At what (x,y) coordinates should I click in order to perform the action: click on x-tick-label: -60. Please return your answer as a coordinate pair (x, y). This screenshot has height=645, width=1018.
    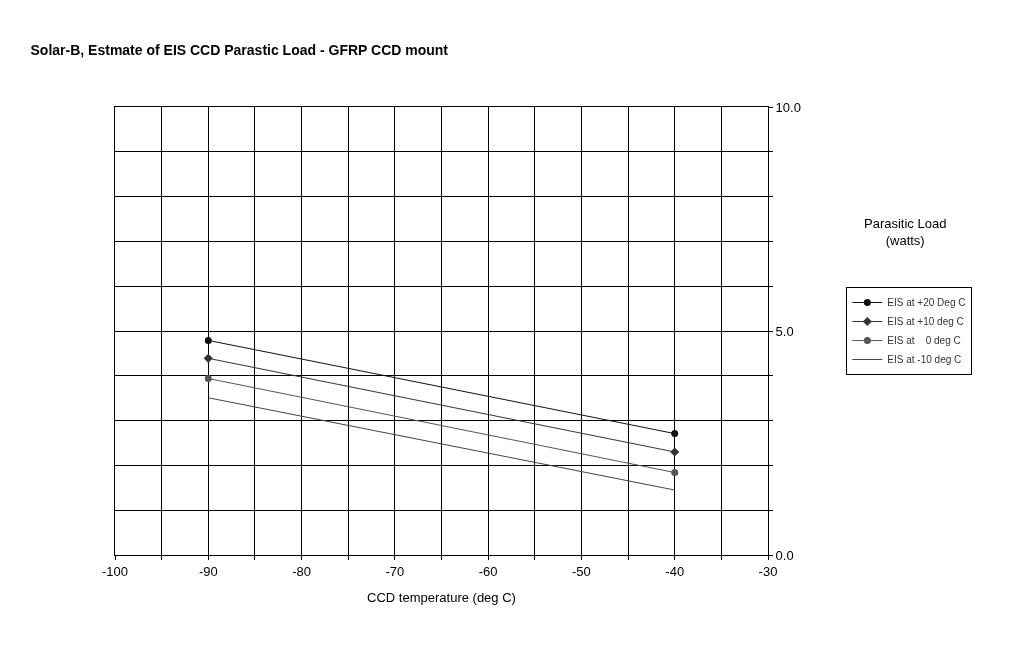
    Looking at the image, I should click on (488, 571).